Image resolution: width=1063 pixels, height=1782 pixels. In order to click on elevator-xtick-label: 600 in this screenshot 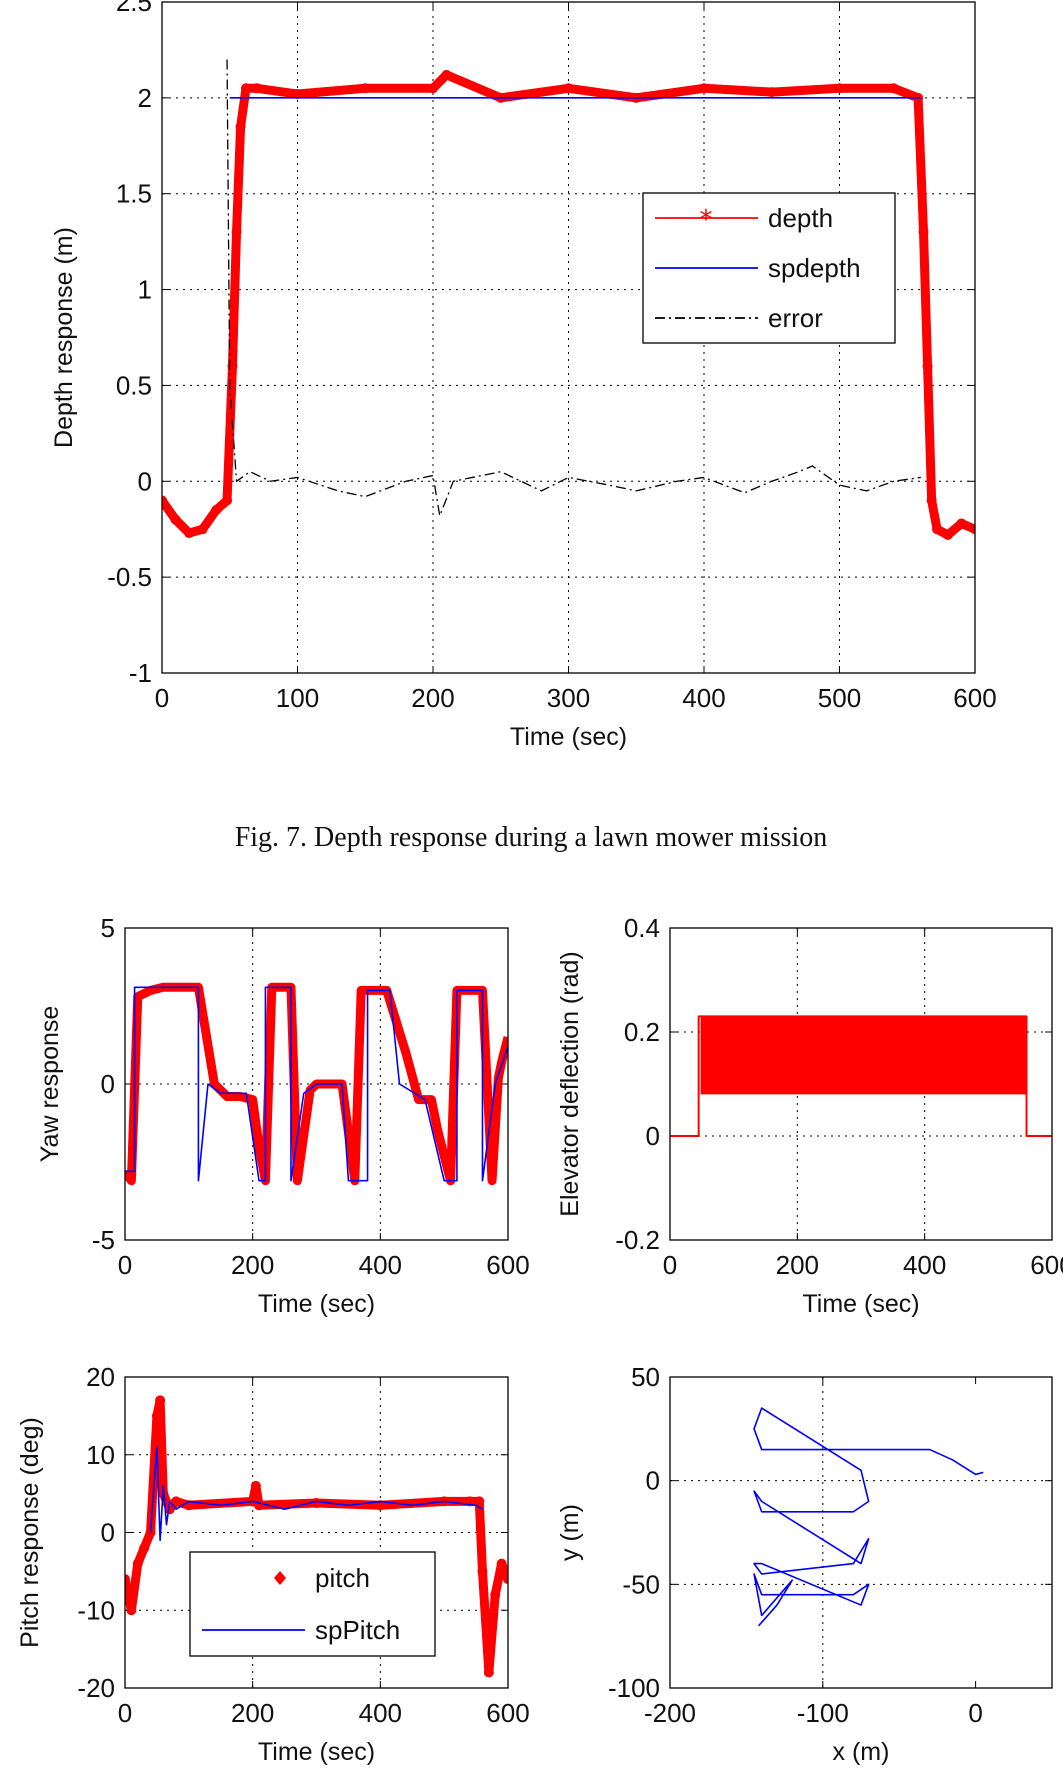, I will do `click(1046, 1265)`.